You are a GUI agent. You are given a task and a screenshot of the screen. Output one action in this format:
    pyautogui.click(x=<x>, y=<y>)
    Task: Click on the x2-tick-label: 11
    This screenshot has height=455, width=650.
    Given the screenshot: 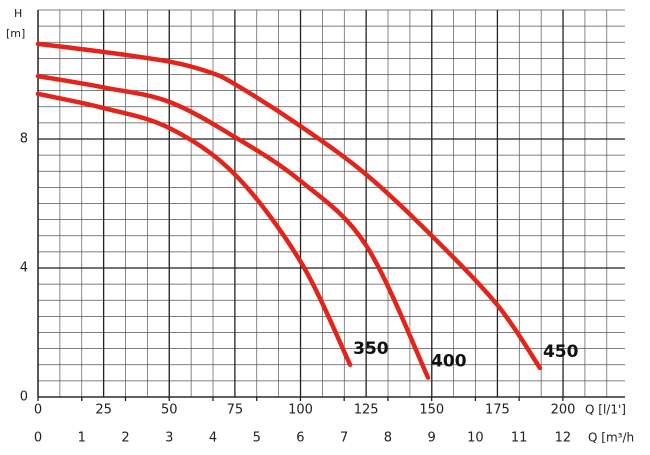 What is the action you would take?
    pyautogui.click(x=519, y=438)
    